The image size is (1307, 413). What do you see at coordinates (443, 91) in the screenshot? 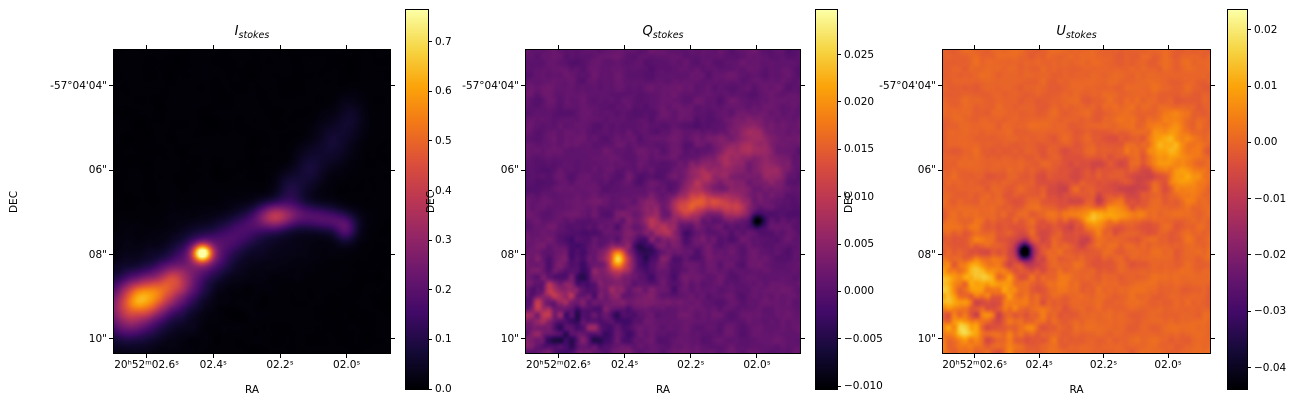
I see `colorbar-tick-label: 0.6` at bounding box center [443, 91].